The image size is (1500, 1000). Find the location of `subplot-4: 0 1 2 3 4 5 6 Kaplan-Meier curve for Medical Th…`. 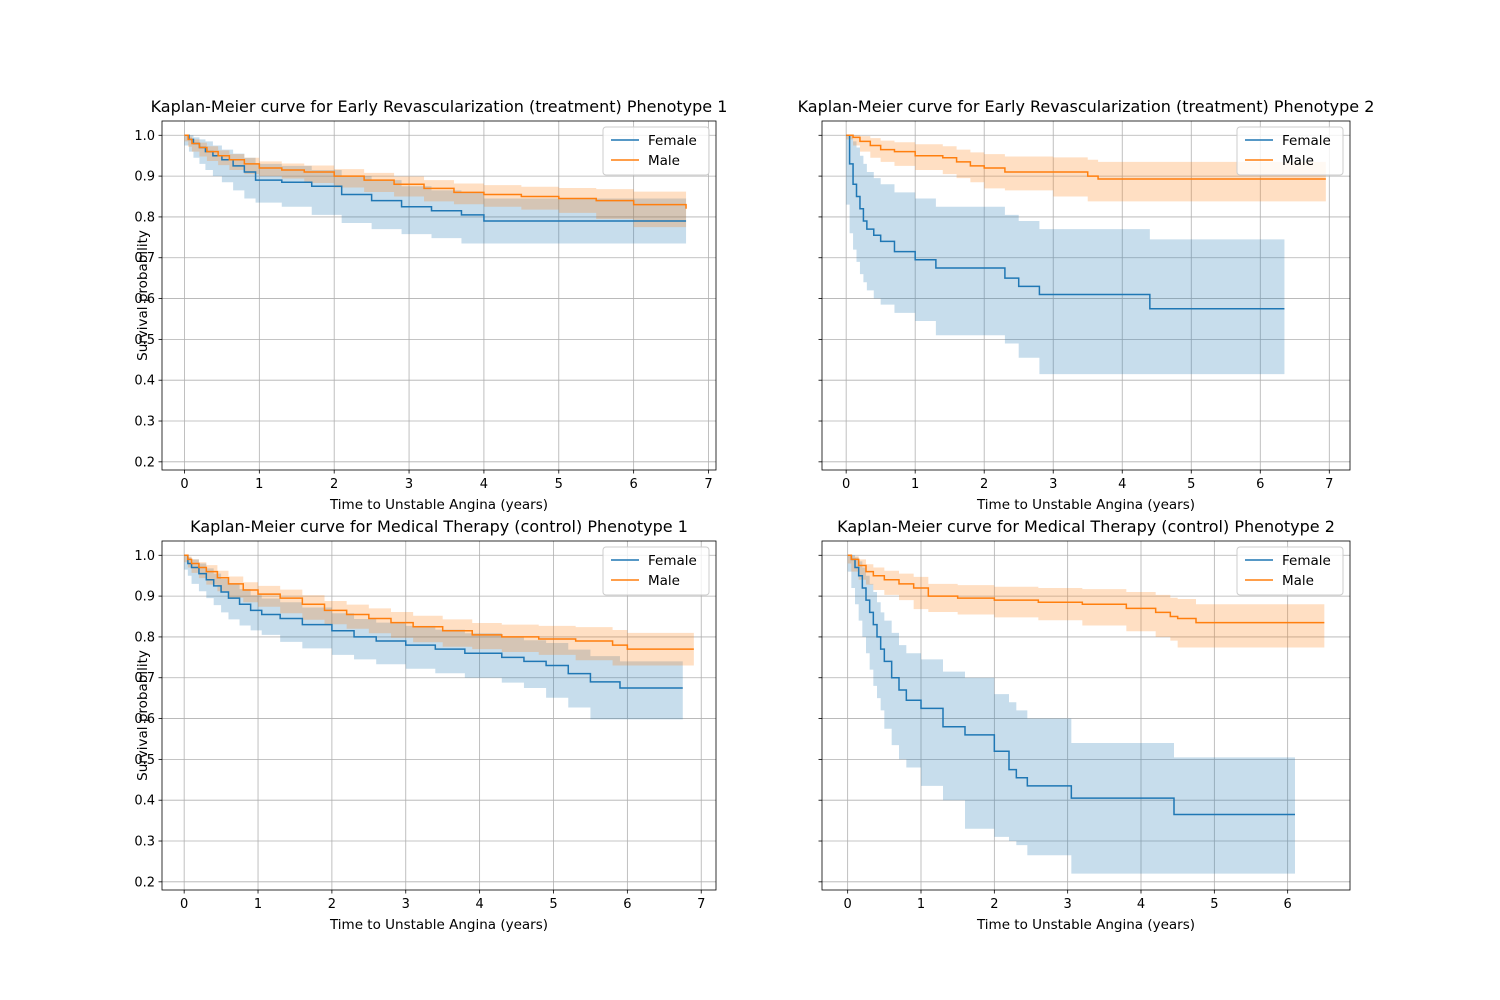

subplot-4: 0 1 2 3 4 5 6 Kaplan-Meier curve for Medical Th… is located at coordinates (1084, 725).